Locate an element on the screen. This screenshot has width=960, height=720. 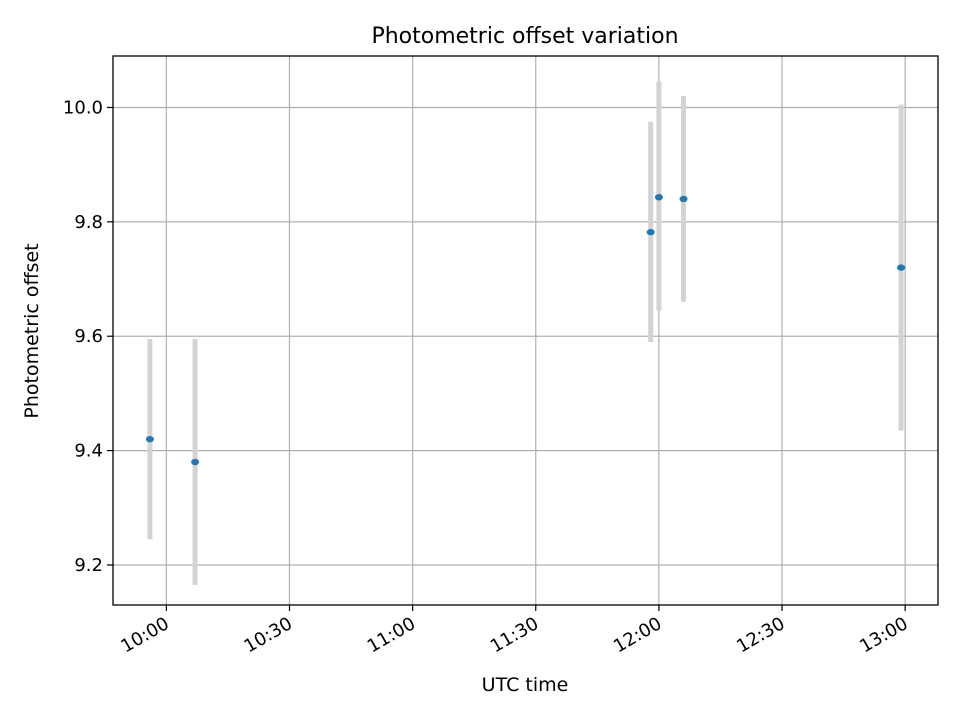
y-tick-label: 9.8 is located at coordinates (88, 222).